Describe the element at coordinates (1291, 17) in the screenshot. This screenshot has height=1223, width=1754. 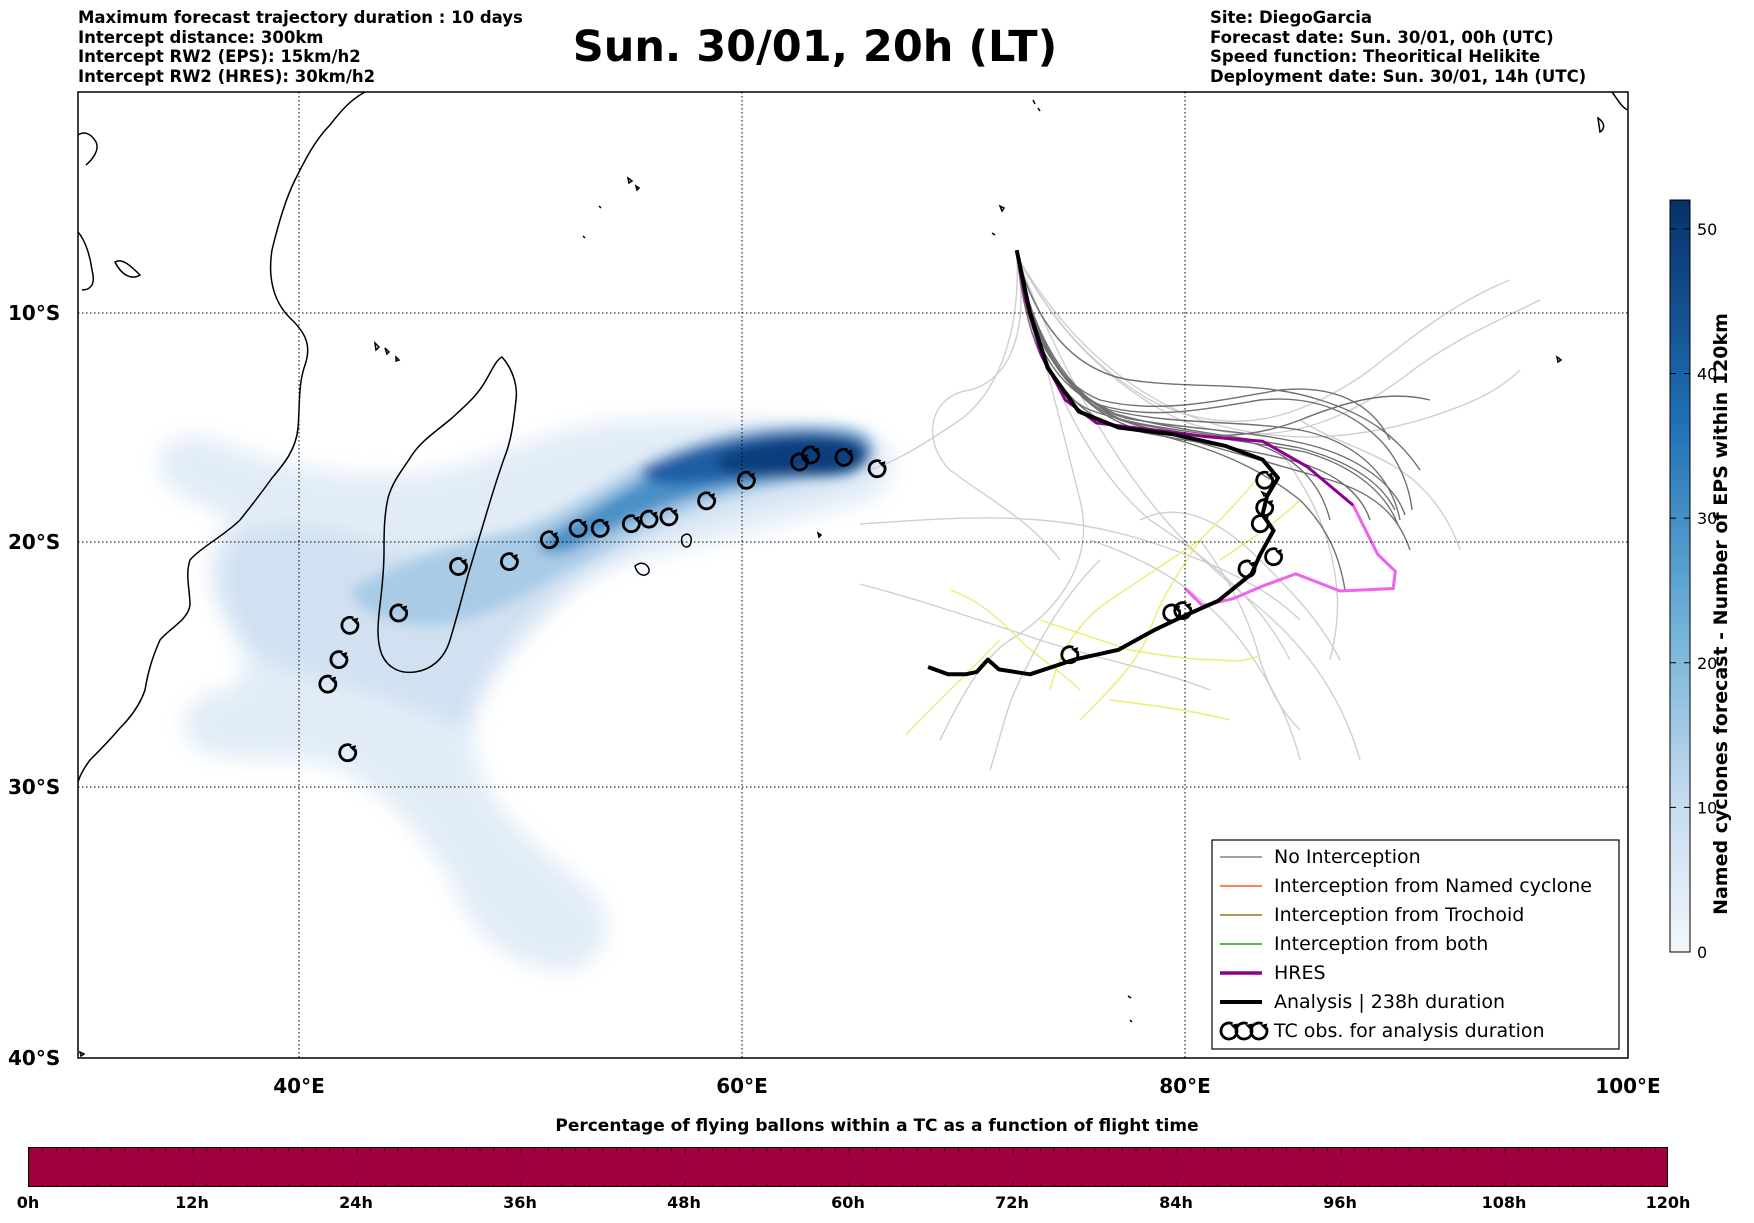
I see `site-info-line: Site: DiegoGarcia` at that location.